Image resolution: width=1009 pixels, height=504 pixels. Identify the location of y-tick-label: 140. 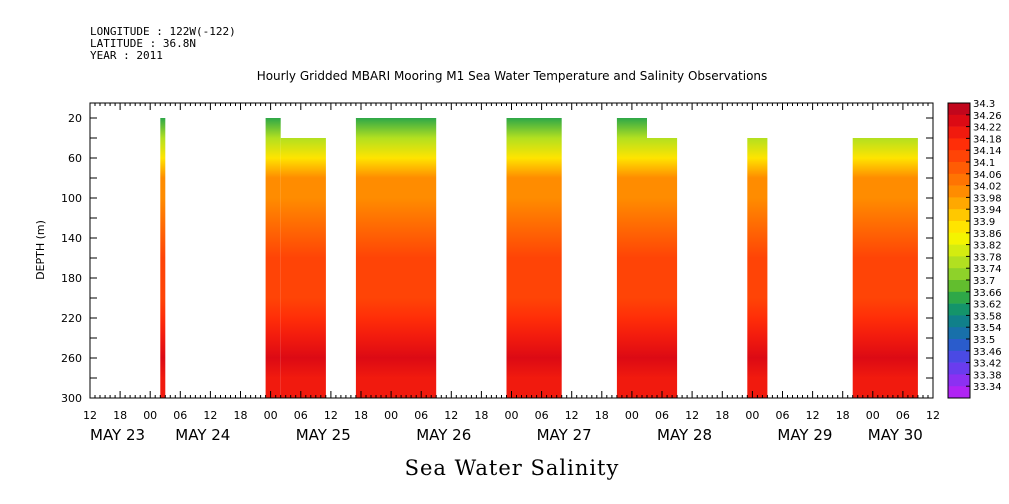
(71, 238).